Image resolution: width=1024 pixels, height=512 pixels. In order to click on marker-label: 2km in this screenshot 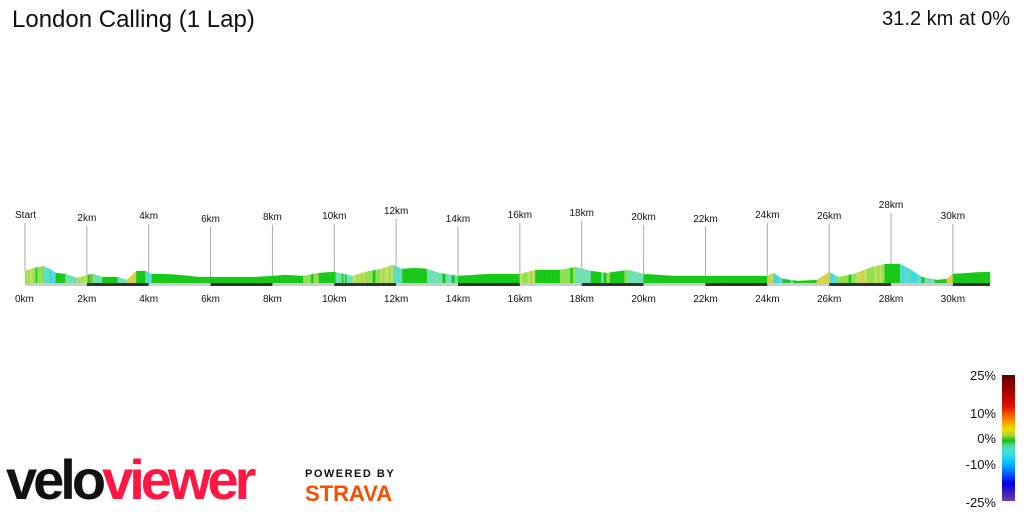, I will do `click(86, 218)`.